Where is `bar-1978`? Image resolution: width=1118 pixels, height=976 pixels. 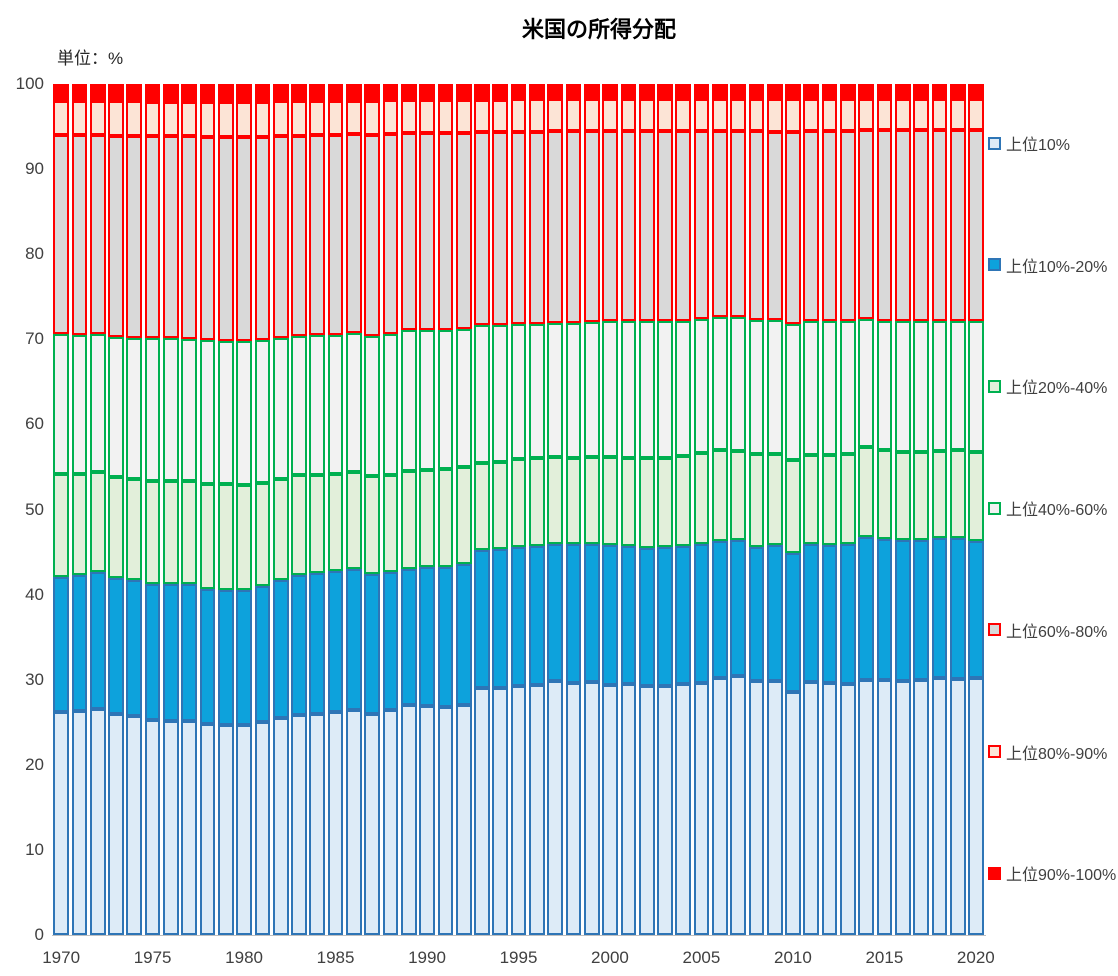 bar-1978 is located at coordinates (207, 509).